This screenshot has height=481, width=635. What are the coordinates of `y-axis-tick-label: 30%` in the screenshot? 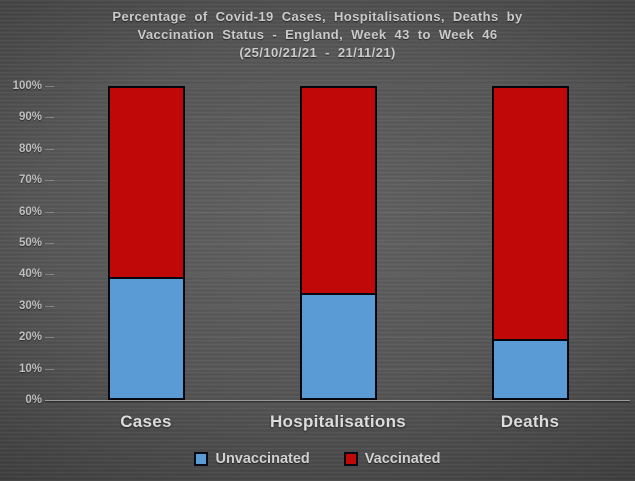 It's located at (30, 305).